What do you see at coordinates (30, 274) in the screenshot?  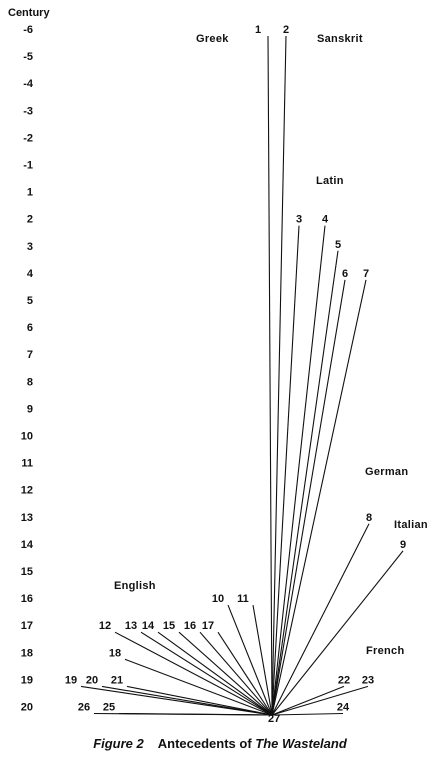 I see `century-tick: 4` at bounding box center [30, 274].